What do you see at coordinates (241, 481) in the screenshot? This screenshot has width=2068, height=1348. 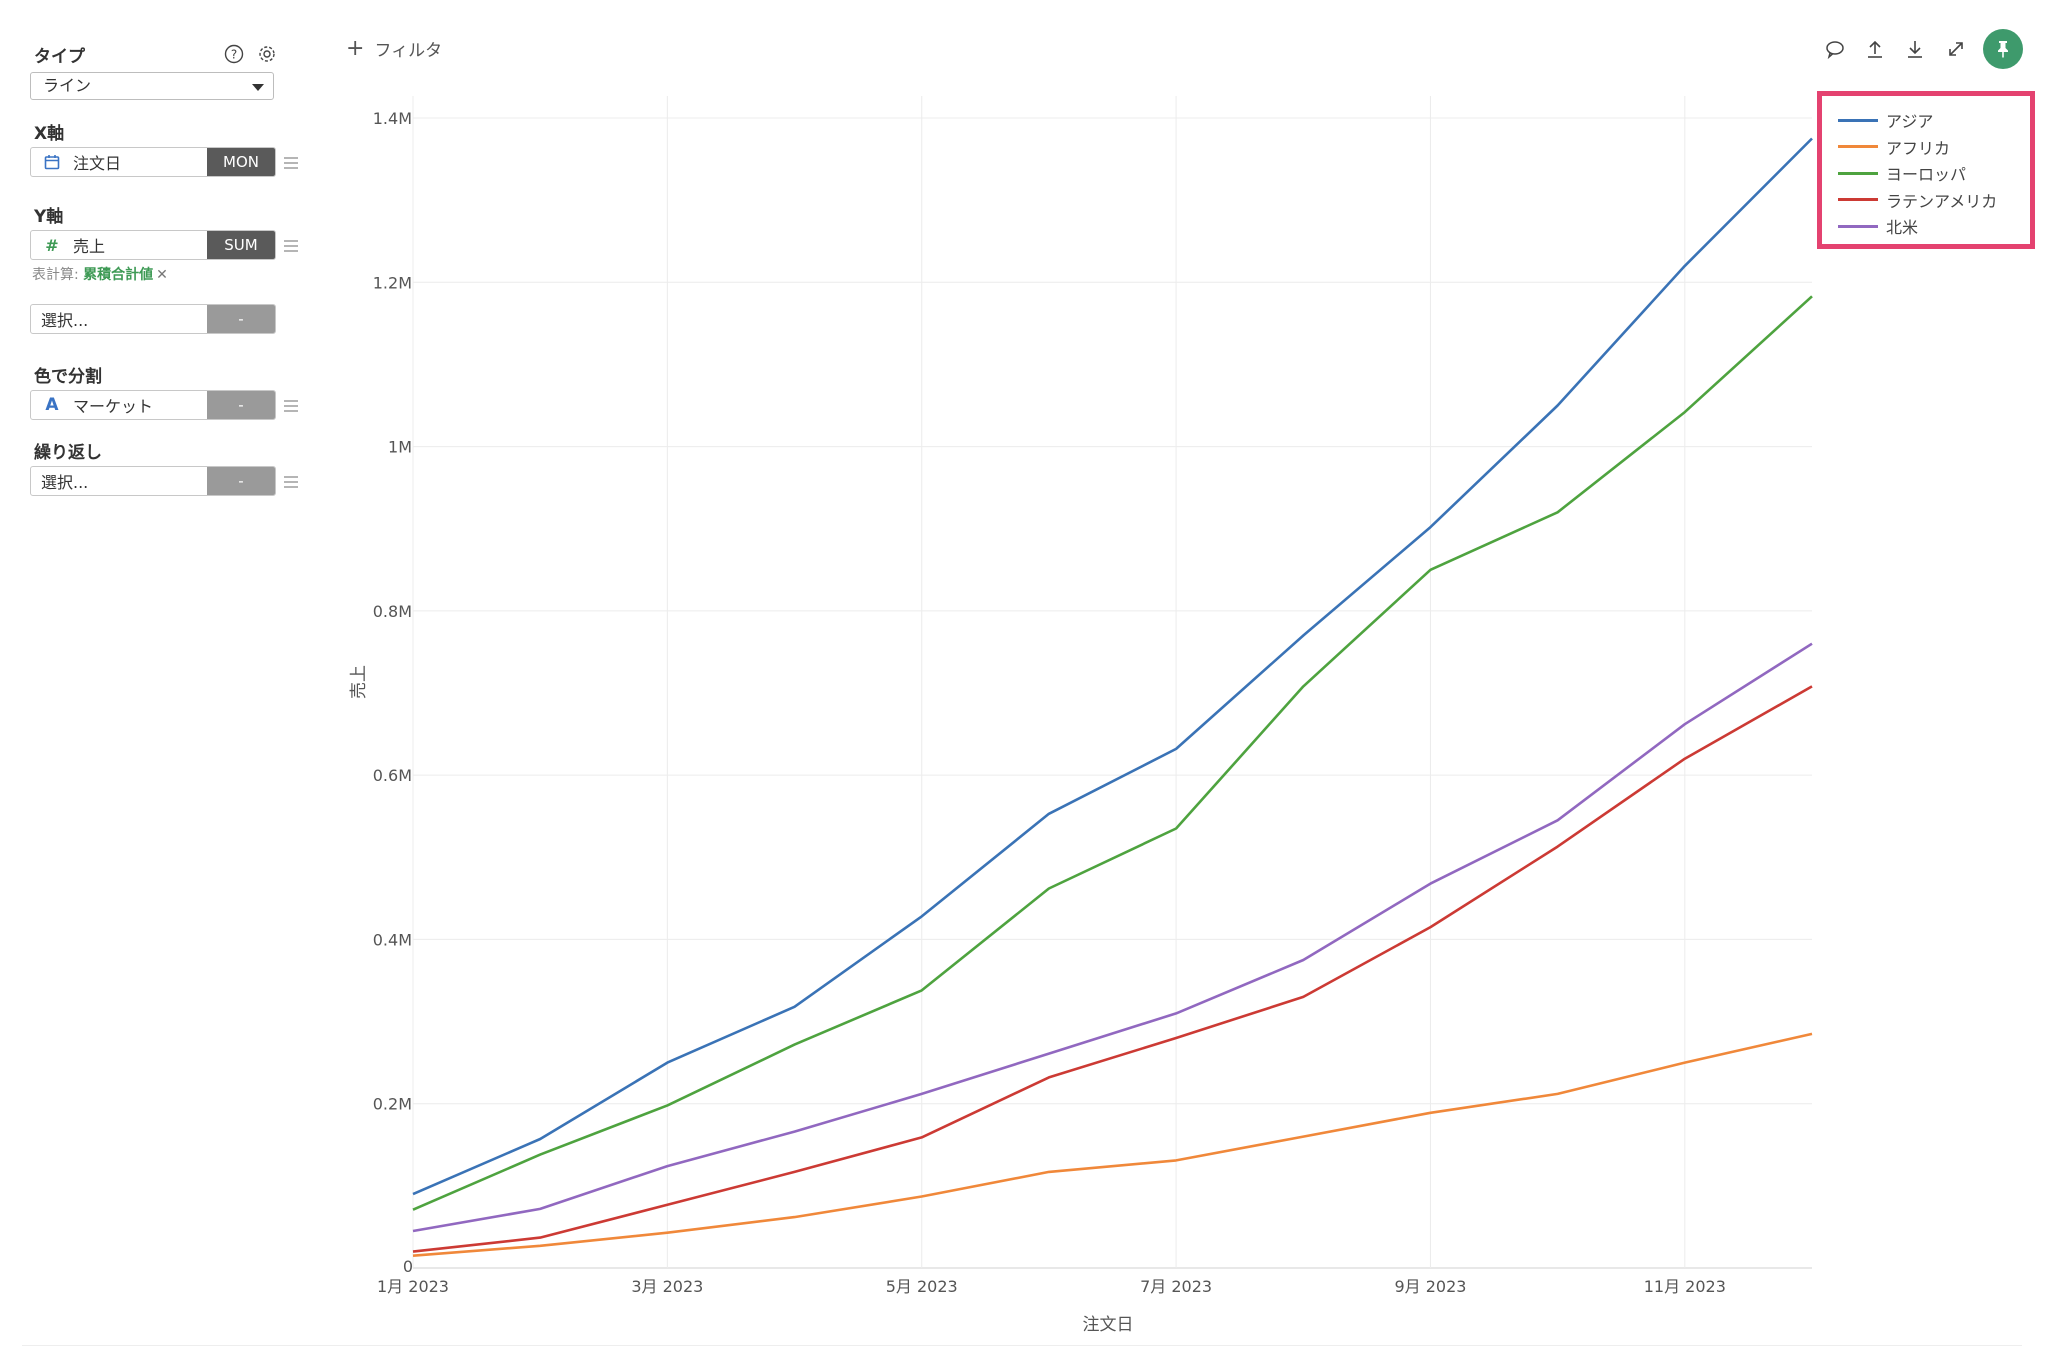 I see `repeat-agg-button: -` at bounding box center [241, 481].